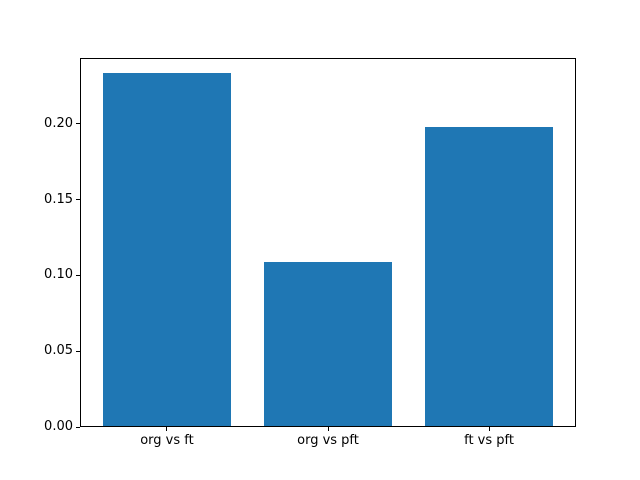  Describe the element at coordinates (328, 440) in the screenshot. I see `x-tick-label: org vs pft` at that location.